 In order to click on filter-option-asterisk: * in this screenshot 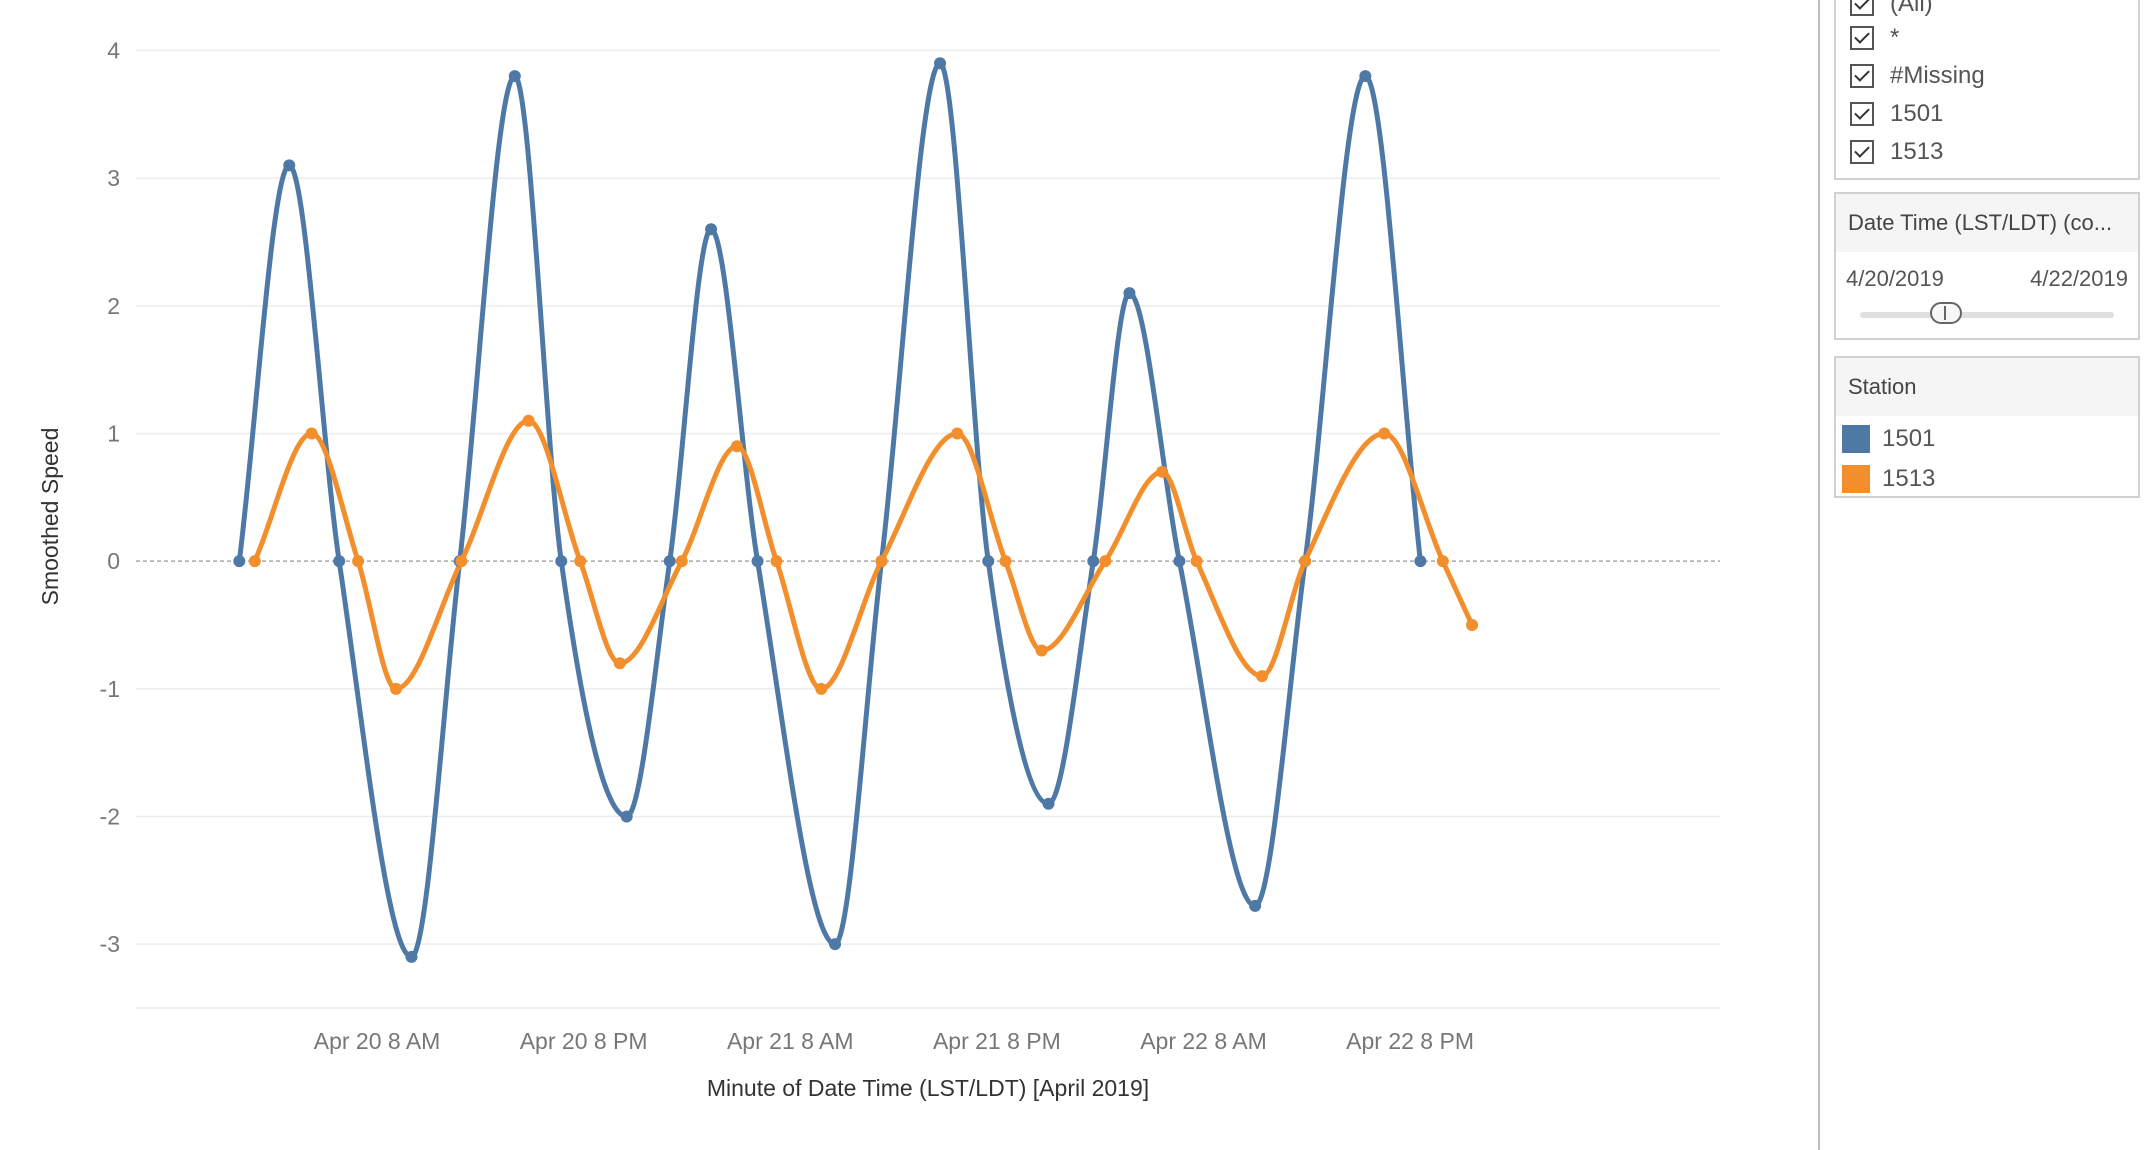, I will do `click(1874, 38)`.